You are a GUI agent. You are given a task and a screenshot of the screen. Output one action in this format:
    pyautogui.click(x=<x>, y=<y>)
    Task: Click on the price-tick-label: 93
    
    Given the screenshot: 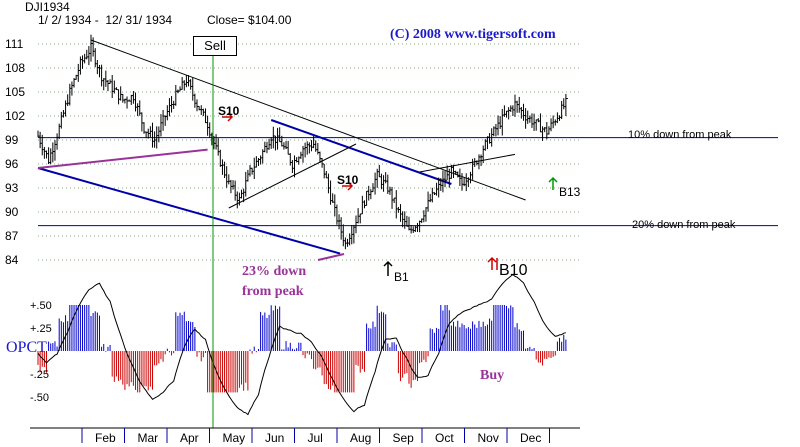 What is the action you would take?
    pyautogui.click(x=12, y=188)
    